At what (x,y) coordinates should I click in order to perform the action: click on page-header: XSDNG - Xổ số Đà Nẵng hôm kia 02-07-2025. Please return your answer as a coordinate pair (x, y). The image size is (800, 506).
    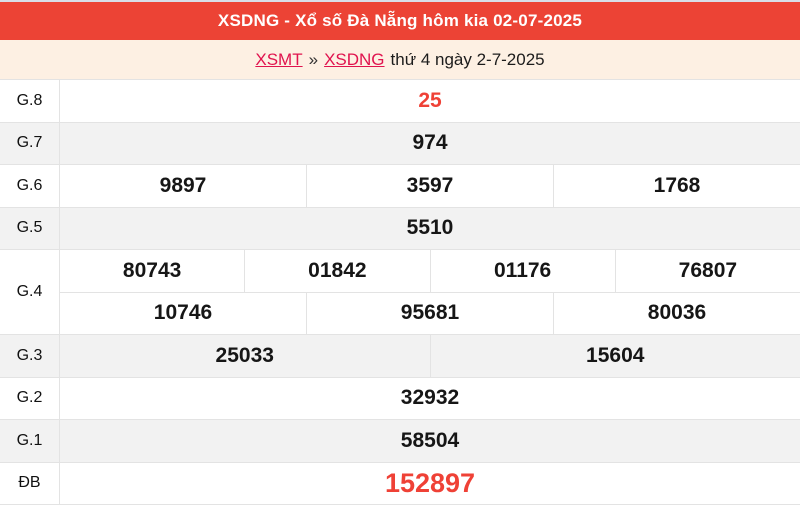
    Looking at the image, I should click on (400, 21).